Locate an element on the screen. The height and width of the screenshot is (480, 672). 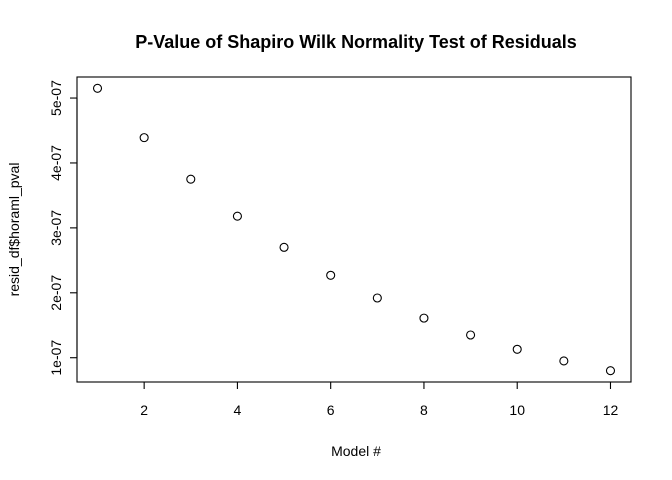
y-tick-label: 1e-07 is located at coordinates (56, 358).